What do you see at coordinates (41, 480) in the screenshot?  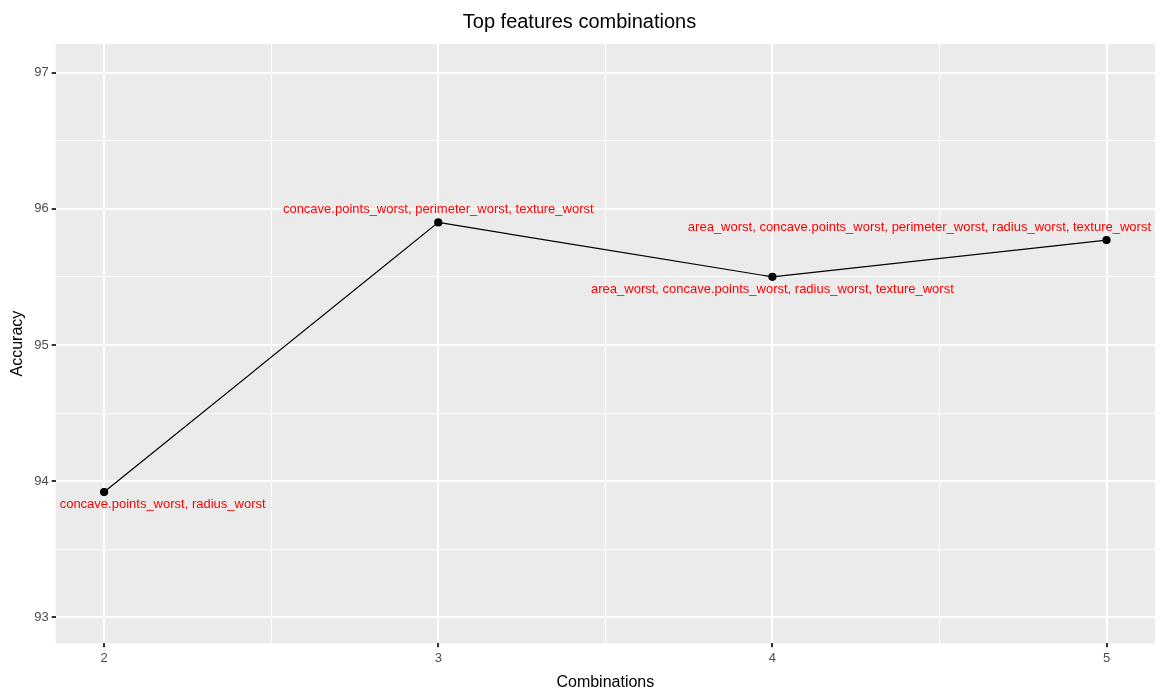 I see `y-tick-label: 94` at bounding box center [41, 480].